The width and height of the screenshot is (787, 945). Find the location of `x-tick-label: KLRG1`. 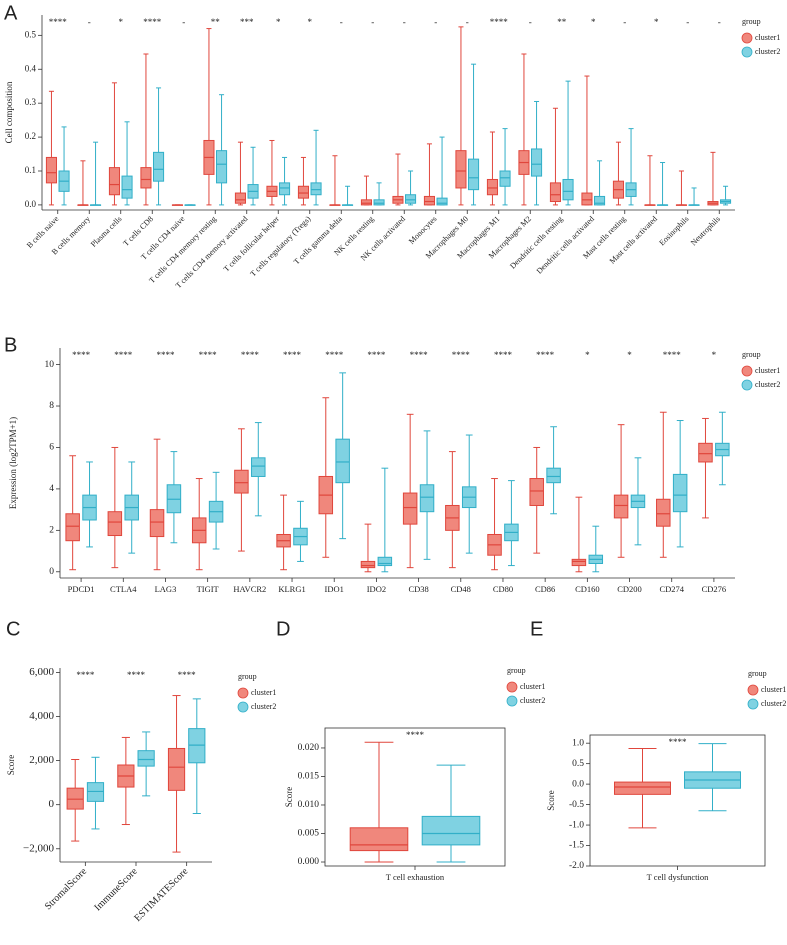

x-tick-label: KLRG1 is located at coordinates (291, 589).